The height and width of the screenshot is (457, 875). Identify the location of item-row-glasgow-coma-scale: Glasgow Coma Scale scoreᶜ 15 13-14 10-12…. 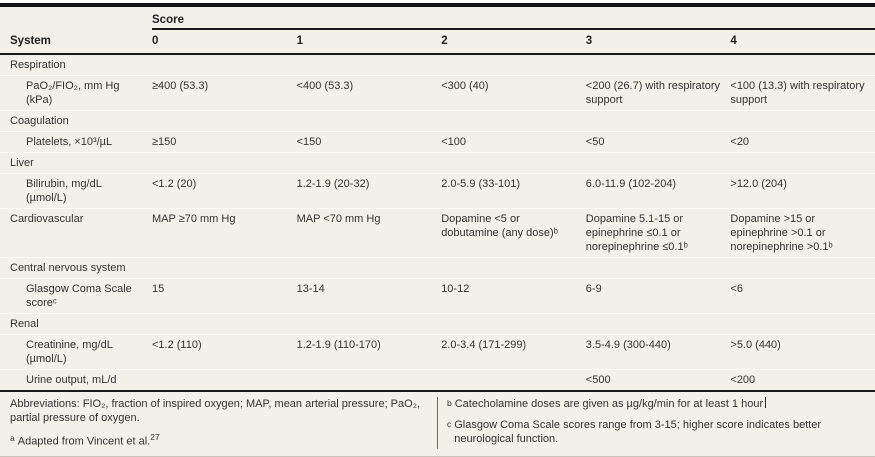
(437, 295).